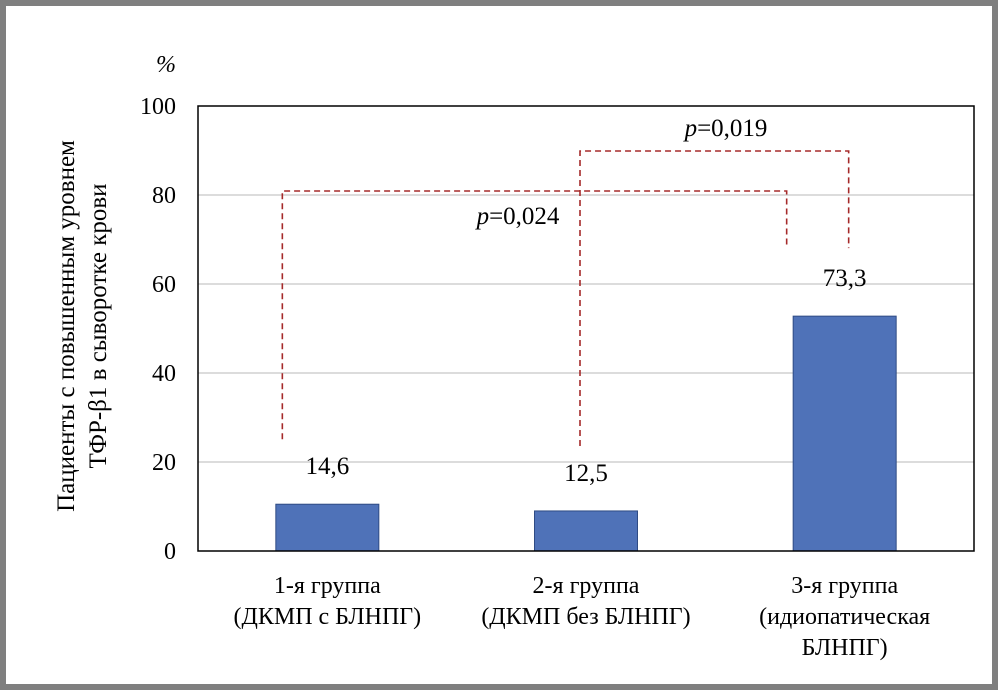 The image size is (998, 696). Describe the element at coordinates (158, 329) in the screenshot. I see `y-tick-labels: 0 20 40 60 80 100` at that location.